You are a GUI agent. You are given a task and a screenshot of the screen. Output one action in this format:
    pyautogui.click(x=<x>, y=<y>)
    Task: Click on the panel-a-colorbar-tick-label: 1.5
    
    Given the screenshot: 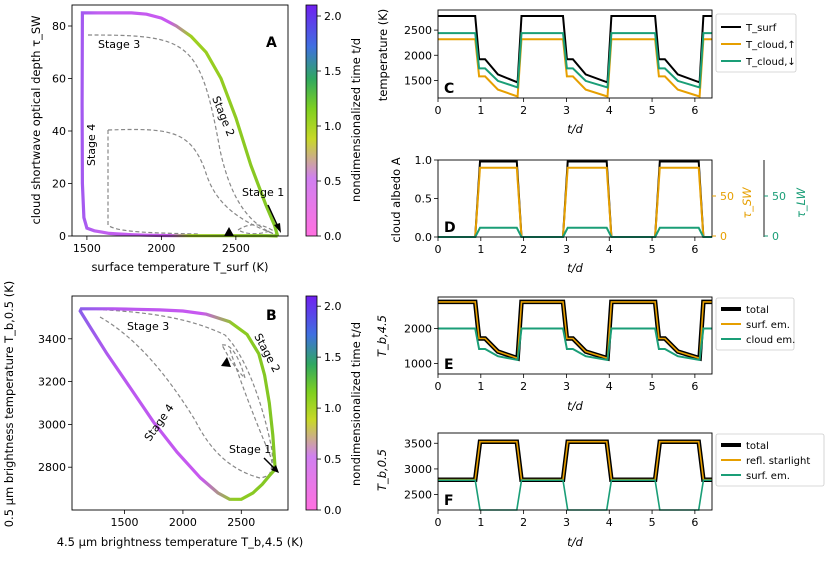 What is the action you would take?
    pyautogui.click(x=333, y=71)
    